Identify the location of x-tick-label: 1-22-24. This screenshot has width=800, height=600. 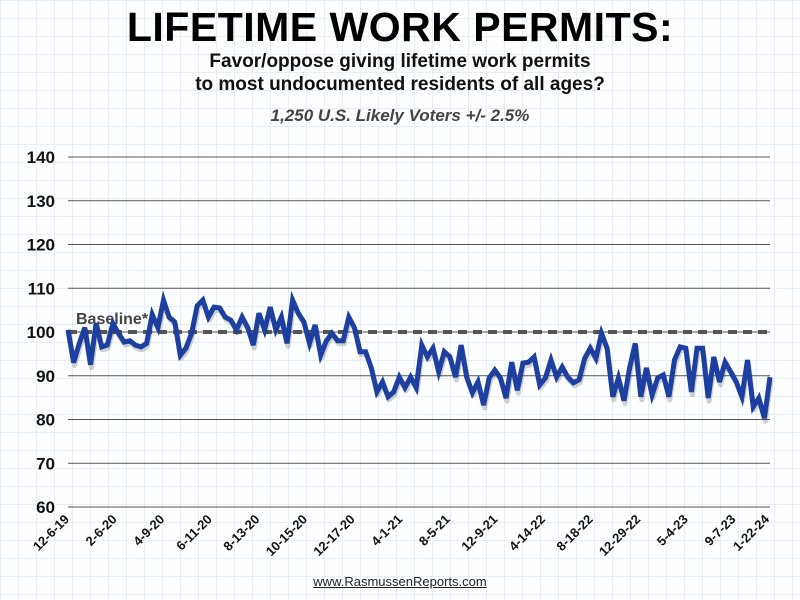
(751, 532).